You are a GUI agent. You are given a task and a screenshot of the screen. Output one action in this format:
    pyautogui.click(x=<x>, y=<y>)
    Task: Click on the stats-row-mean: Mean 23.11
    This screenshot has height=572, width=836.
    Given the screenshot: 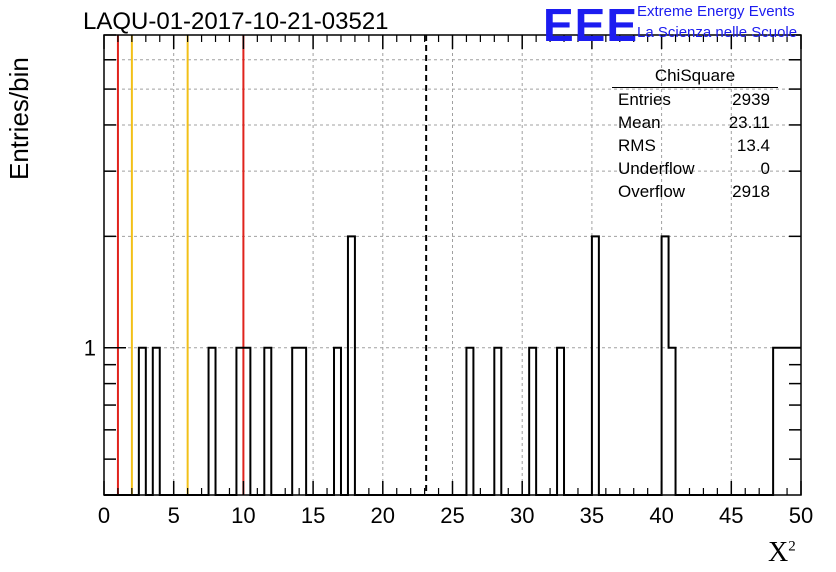 What is the action you would take?
    pyautogui.click(x=695, y=124)
    